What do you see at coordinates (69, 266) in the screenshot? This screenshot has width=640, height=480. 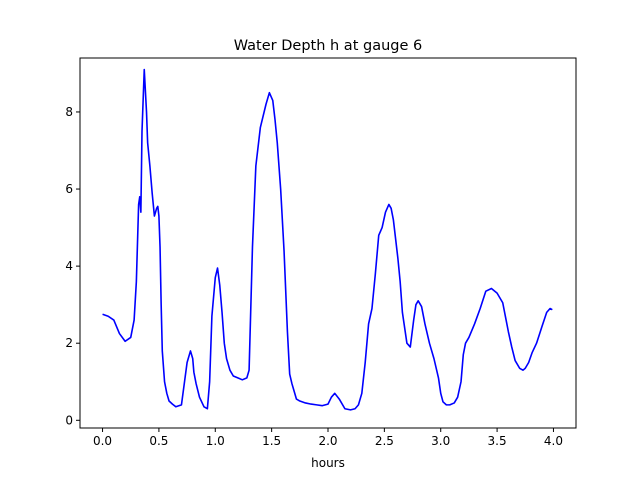 I see `y-tick-label: 4` at bounding box center [69, 266].